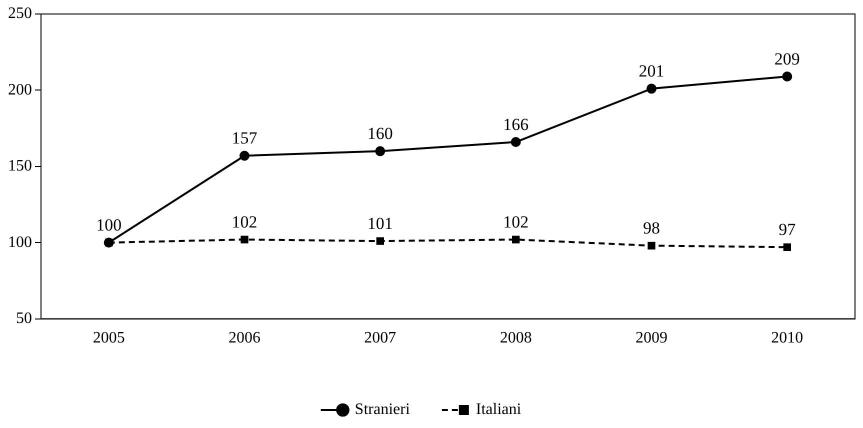  Describe the element at coordinates (651, 228) in the screenshot. I see `data-label: 98` at that location.